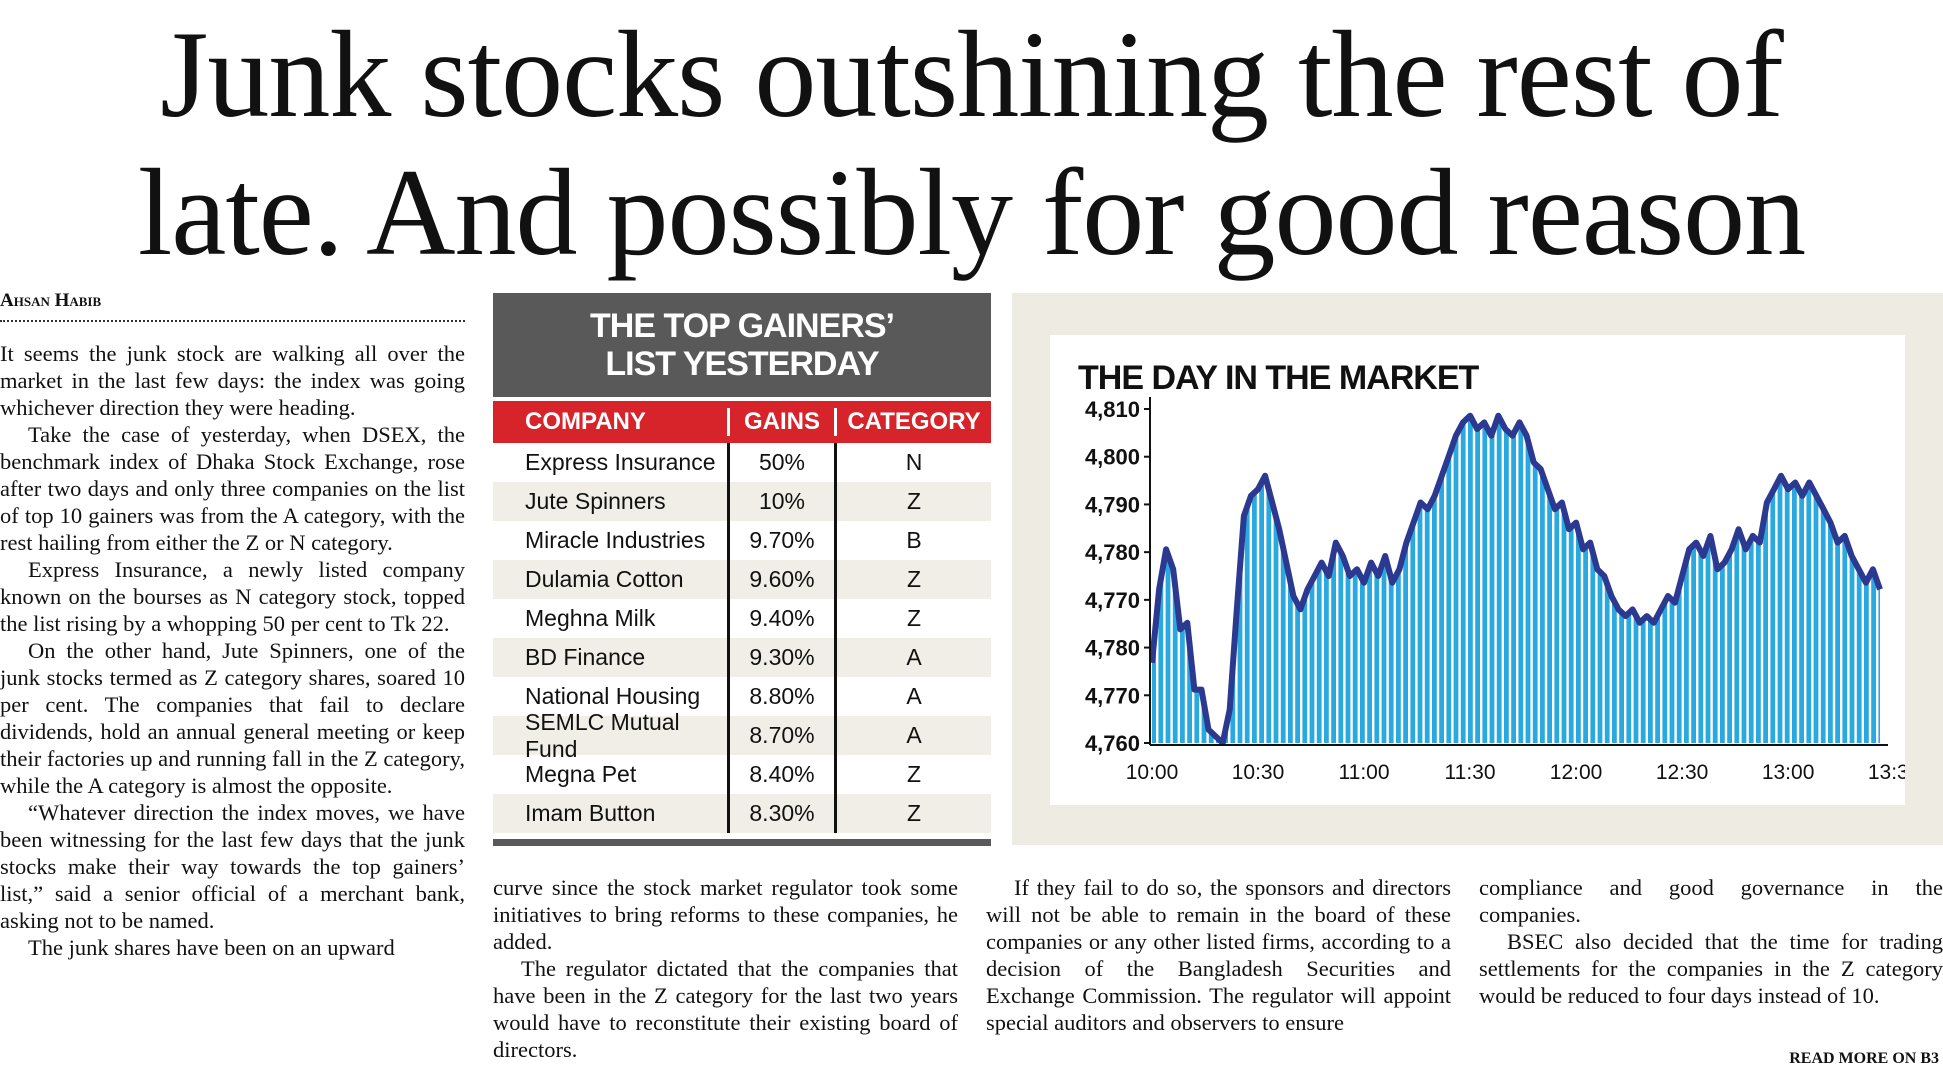  I want to click on table-row: Jute Spinners 10% Z, so click(742, 501).